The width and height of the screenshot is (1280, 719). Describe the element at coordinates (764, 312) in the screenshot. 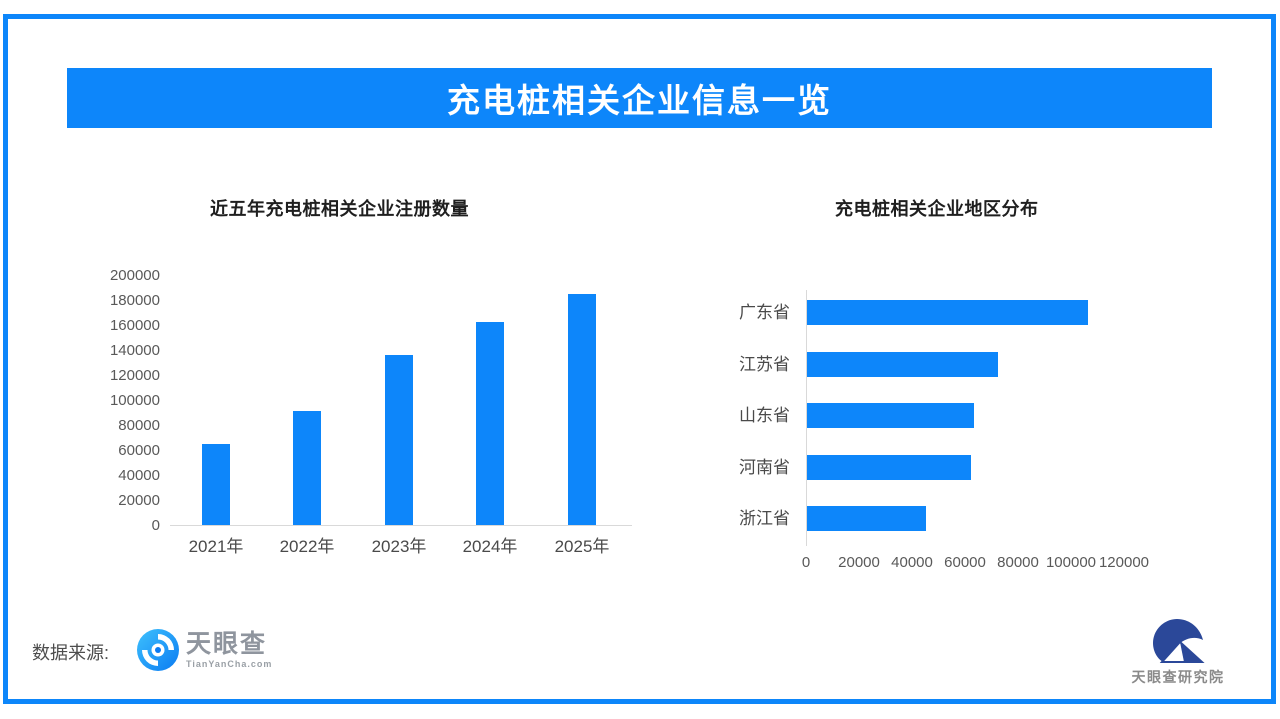

I see `y-axis-category-label: 广东省` at that location.